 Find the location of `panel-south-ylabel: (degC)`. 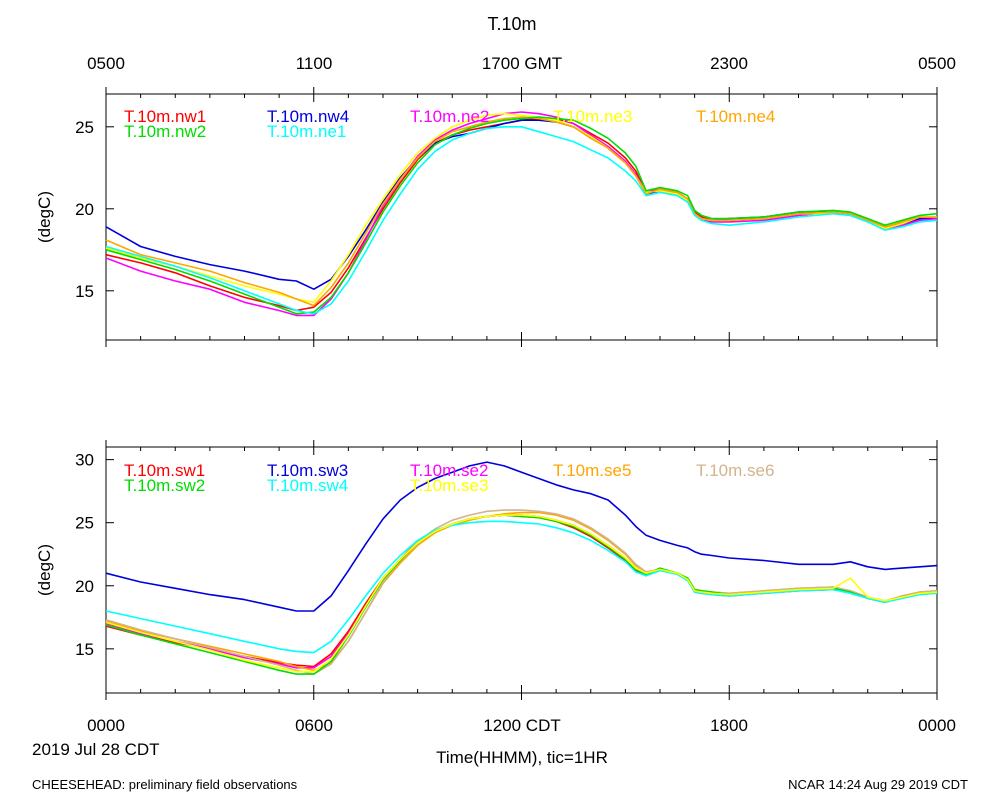

panel-south-ylabel: (degC) is located at coordinates (44, 570).